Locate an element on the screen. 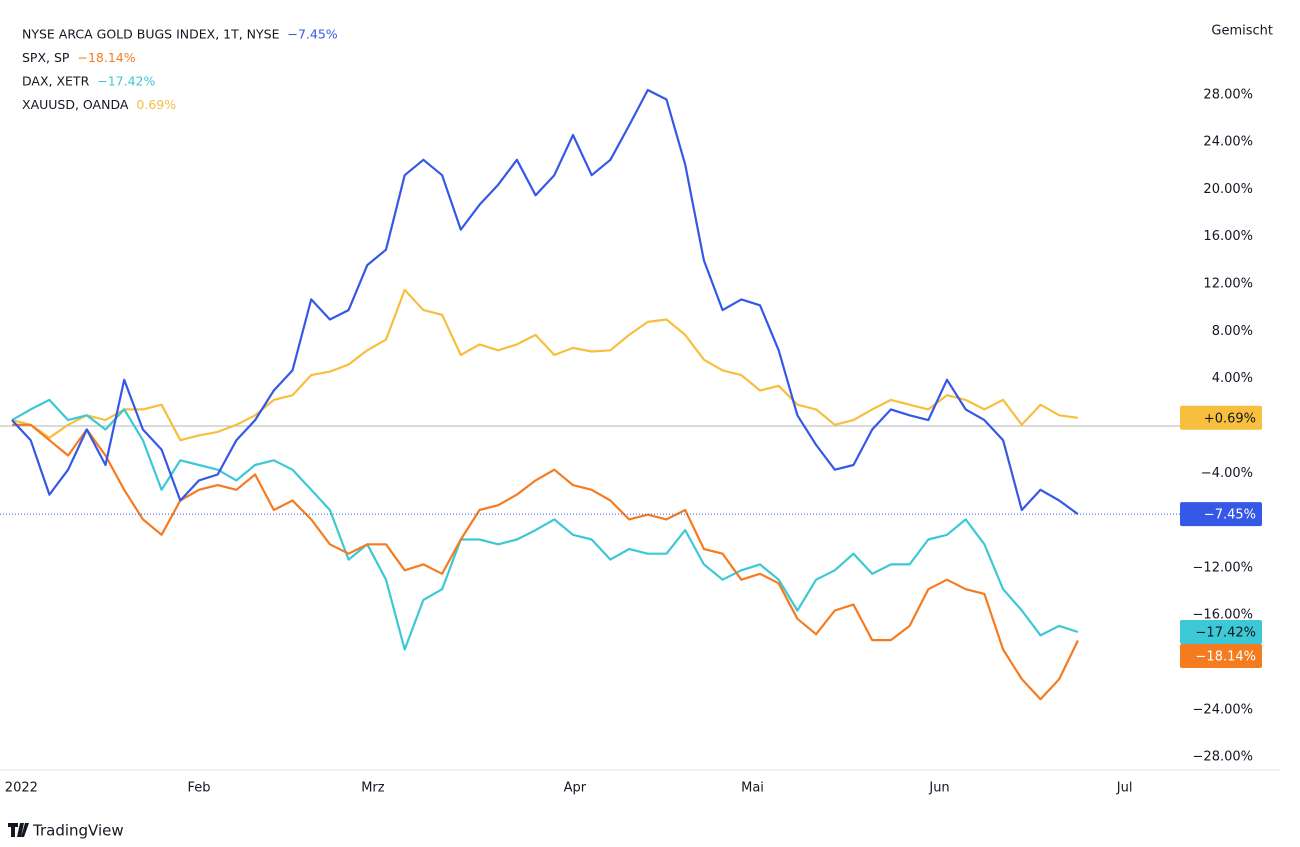  legend-name: DAX, XETR is located at coordinates (56, 81).